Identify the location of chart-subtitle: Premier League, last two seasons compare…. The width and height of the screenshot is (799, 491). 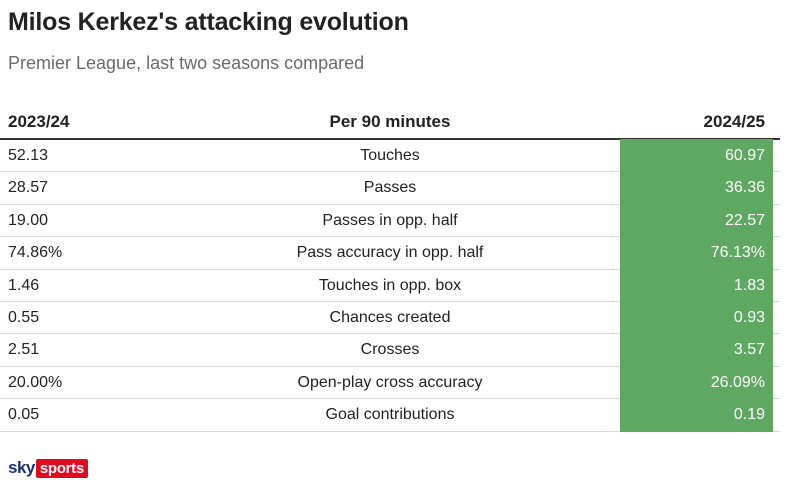
(186, 63).